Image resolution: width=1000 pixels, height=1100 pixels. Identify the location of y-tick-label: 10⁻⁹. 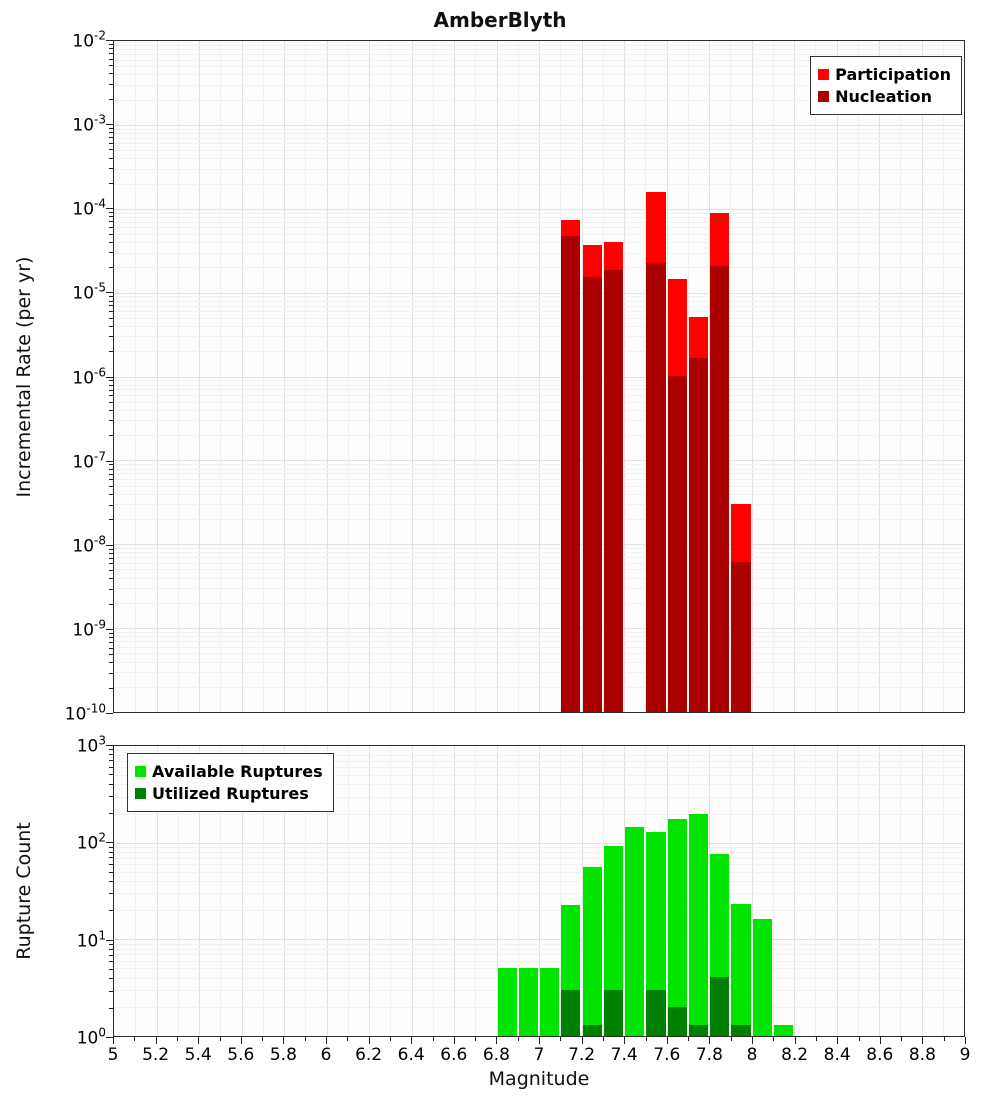
(89, 629).